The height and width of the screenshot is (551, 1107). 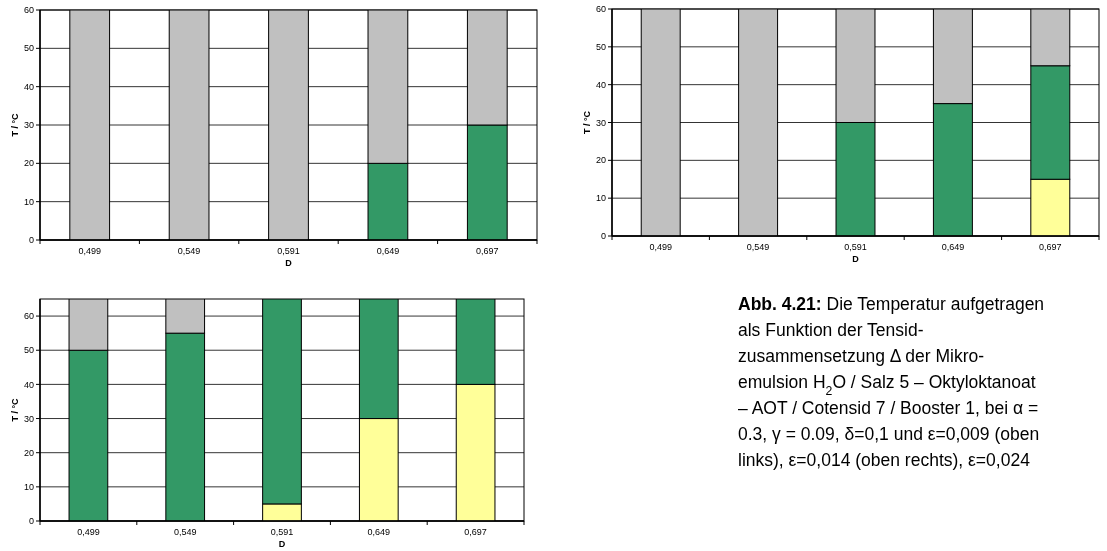 What do you see at coordinates (935, 304) in the screenshot?
I see `text: Die Temperatur aufgetragen` at bounding box center [935, 304].